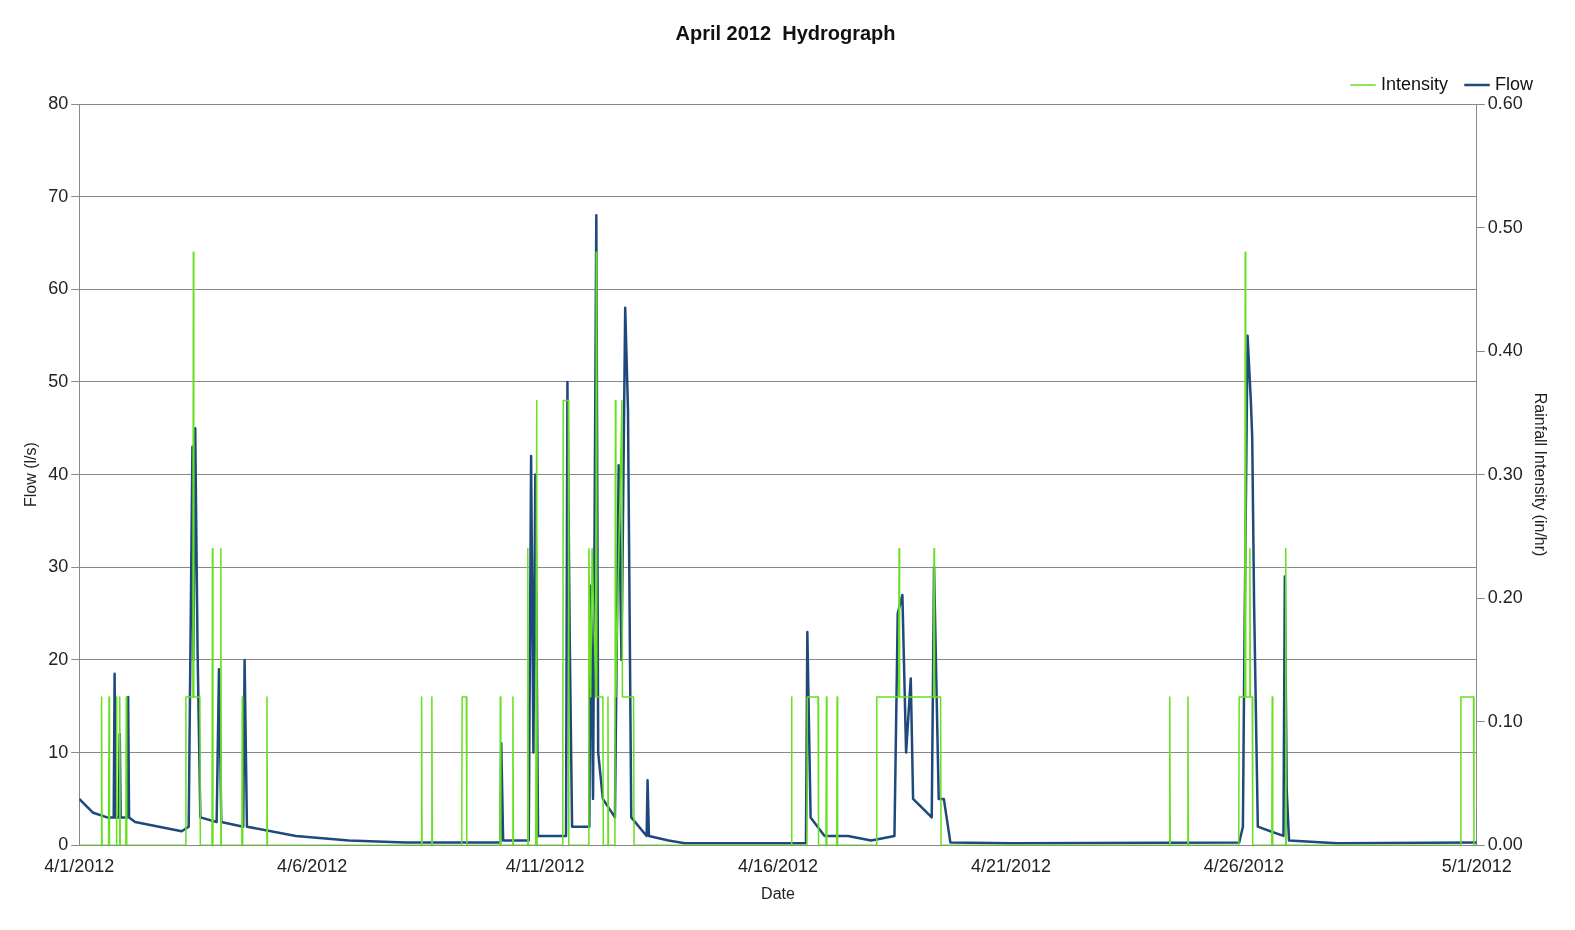  I want to click on y-tick-label: 80, so click(58, 102).